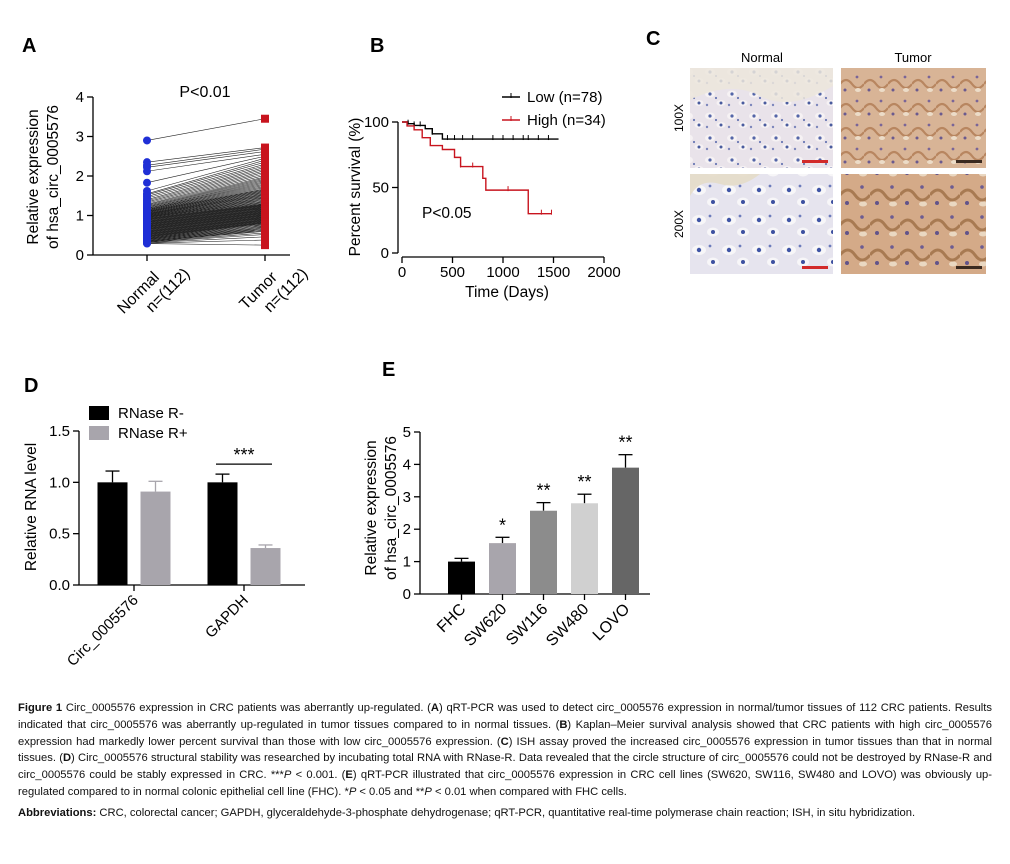 The height and width of the screenshot is (864, 1010). I want to click on x-tick-label: SW480, so click(567, 625).